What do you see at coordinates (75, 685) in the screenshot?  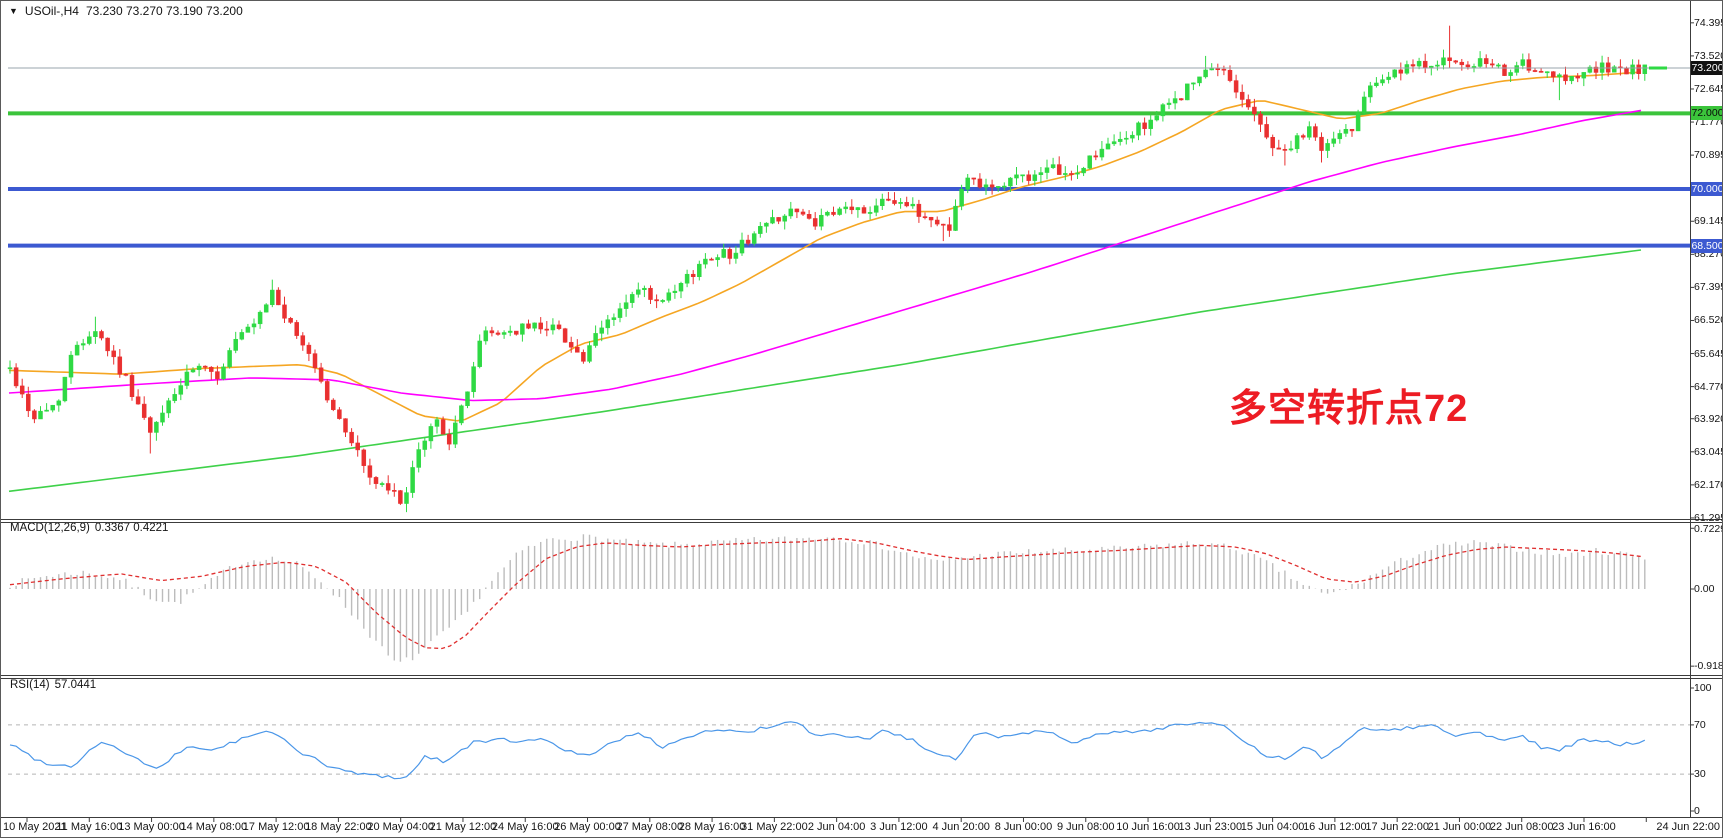 I see `rsi-value: 57.0441` at bounding box center [75, 685].